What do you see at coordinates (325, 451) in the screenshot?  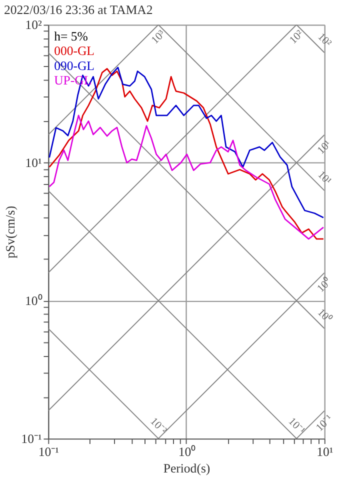 I see `x-tick-label: 10¹` at bounding box center [325, 451].